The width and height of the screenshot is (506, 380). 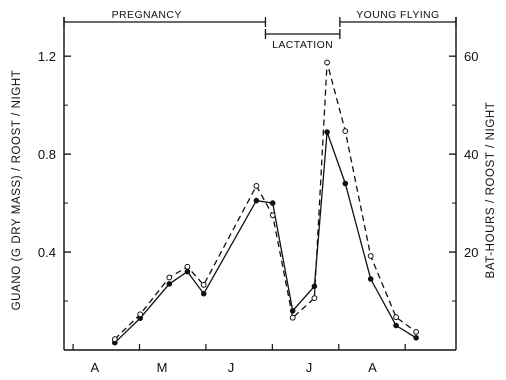 I want to click on period-bar: YOUNG FLYING, so click(x=398, y=18).